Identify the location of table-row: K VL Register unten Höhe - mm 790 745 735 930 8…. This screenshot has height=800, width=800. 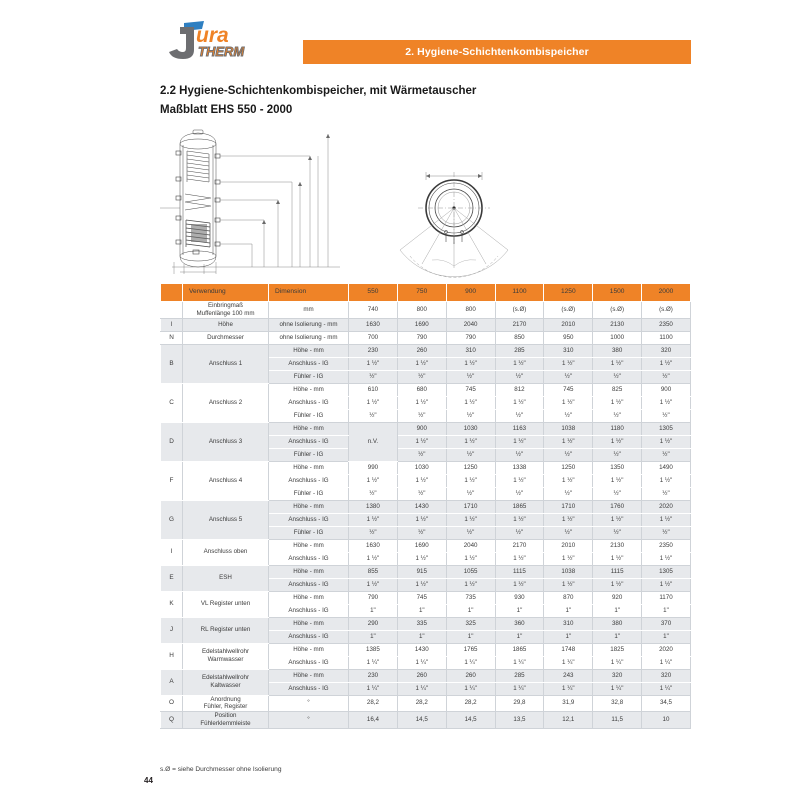
(425, 604).